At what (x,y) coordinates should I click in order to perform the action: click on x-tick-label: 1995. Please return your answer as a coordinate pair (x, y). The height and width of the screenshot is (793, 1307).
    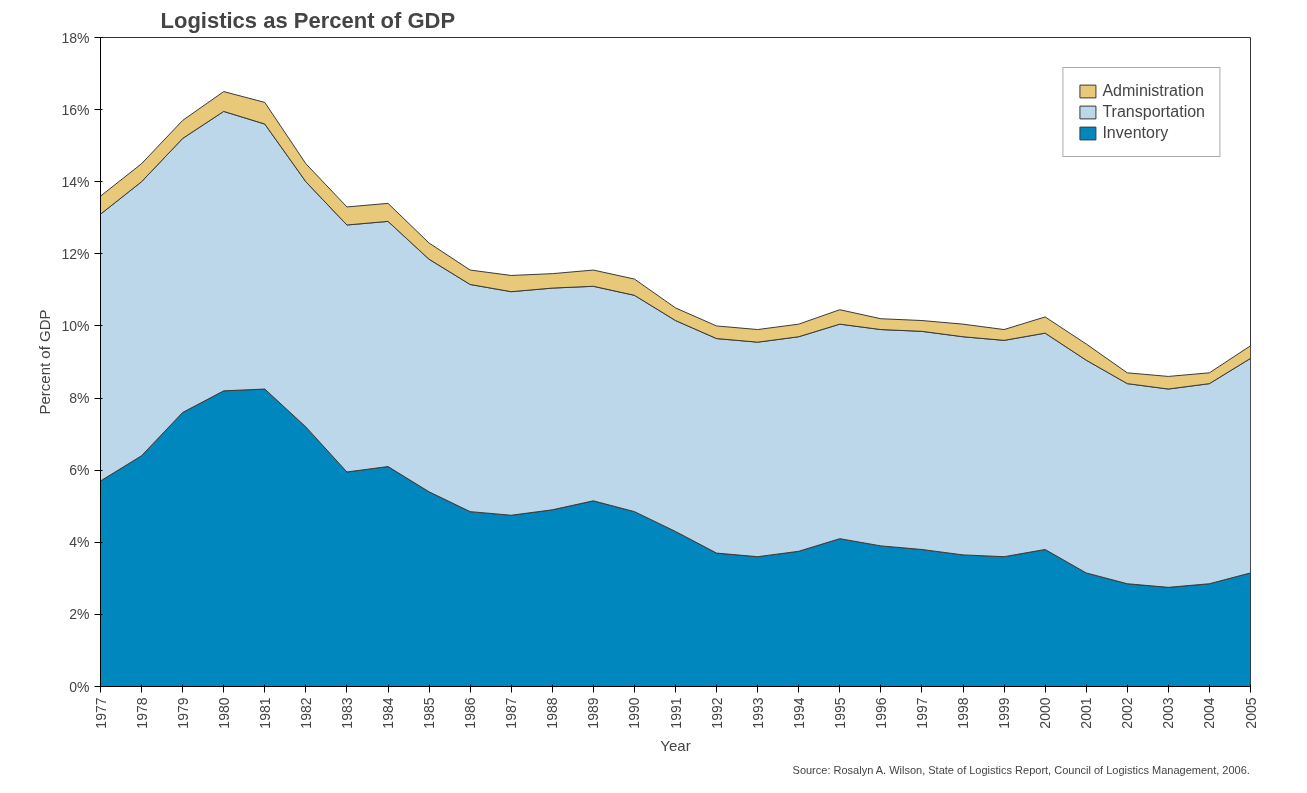
    Looking at the image, I should click on (839, 713).